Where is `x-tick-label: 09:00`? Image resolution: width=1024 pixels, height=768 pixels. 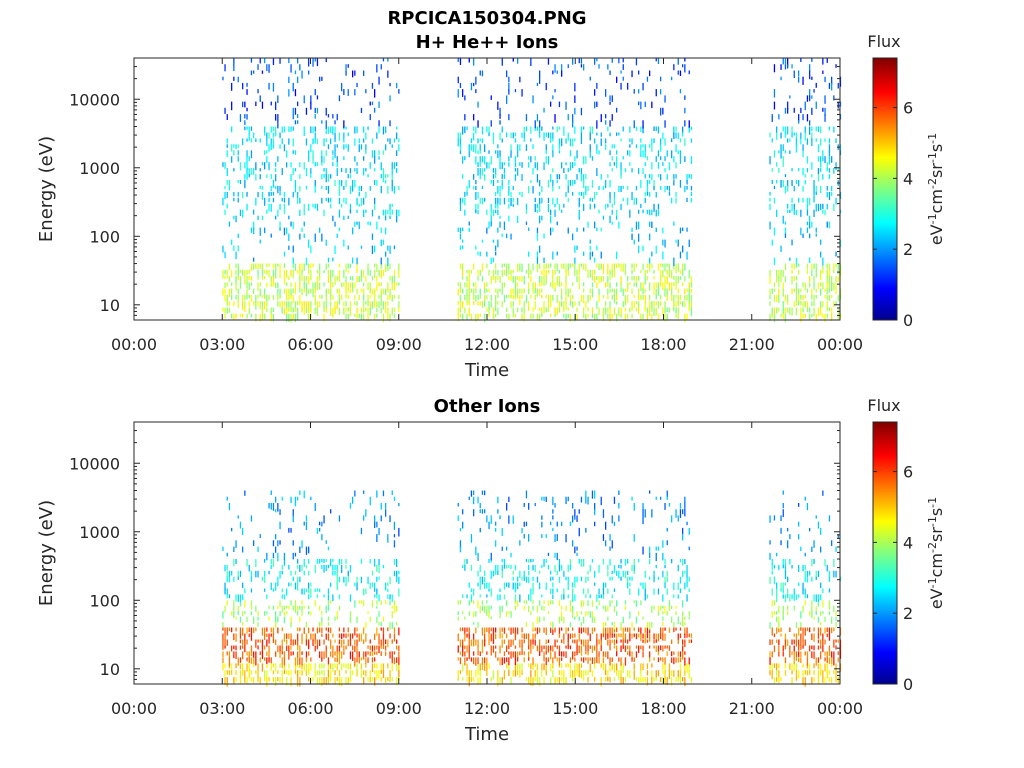
x-tick-label: 09:00 is located at coordinates (399, 708).